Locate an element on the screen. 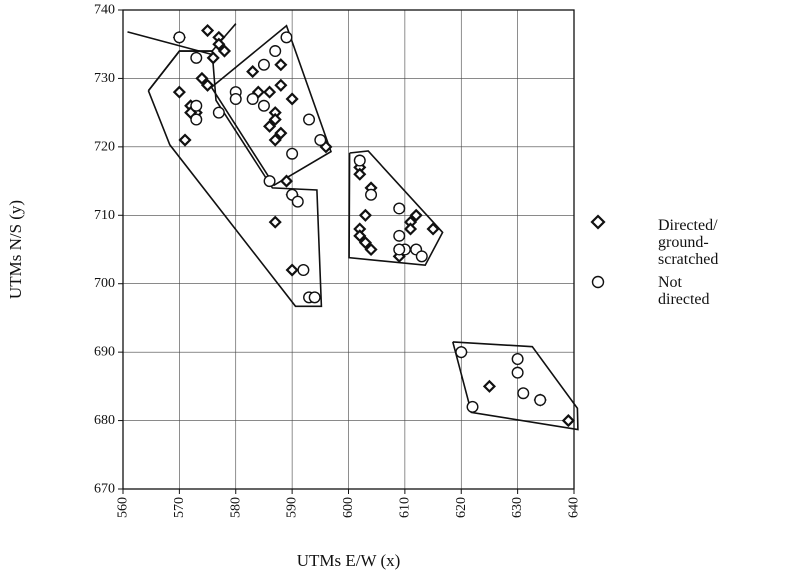 Image resolution: width=791 pixels, height=579 pixels. y-tick-label: 730 is located at coordinates (104, 78).